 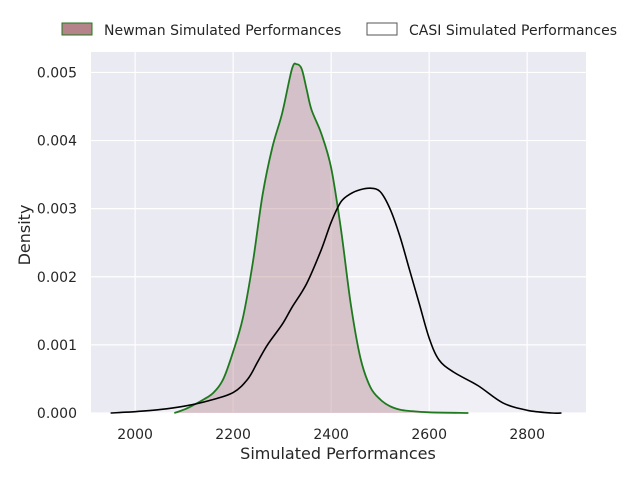 What do you see at coordinates (57, 210) in the screenshot?
I see `y-tick-label: 0.003` at bounding box center [57, 210].